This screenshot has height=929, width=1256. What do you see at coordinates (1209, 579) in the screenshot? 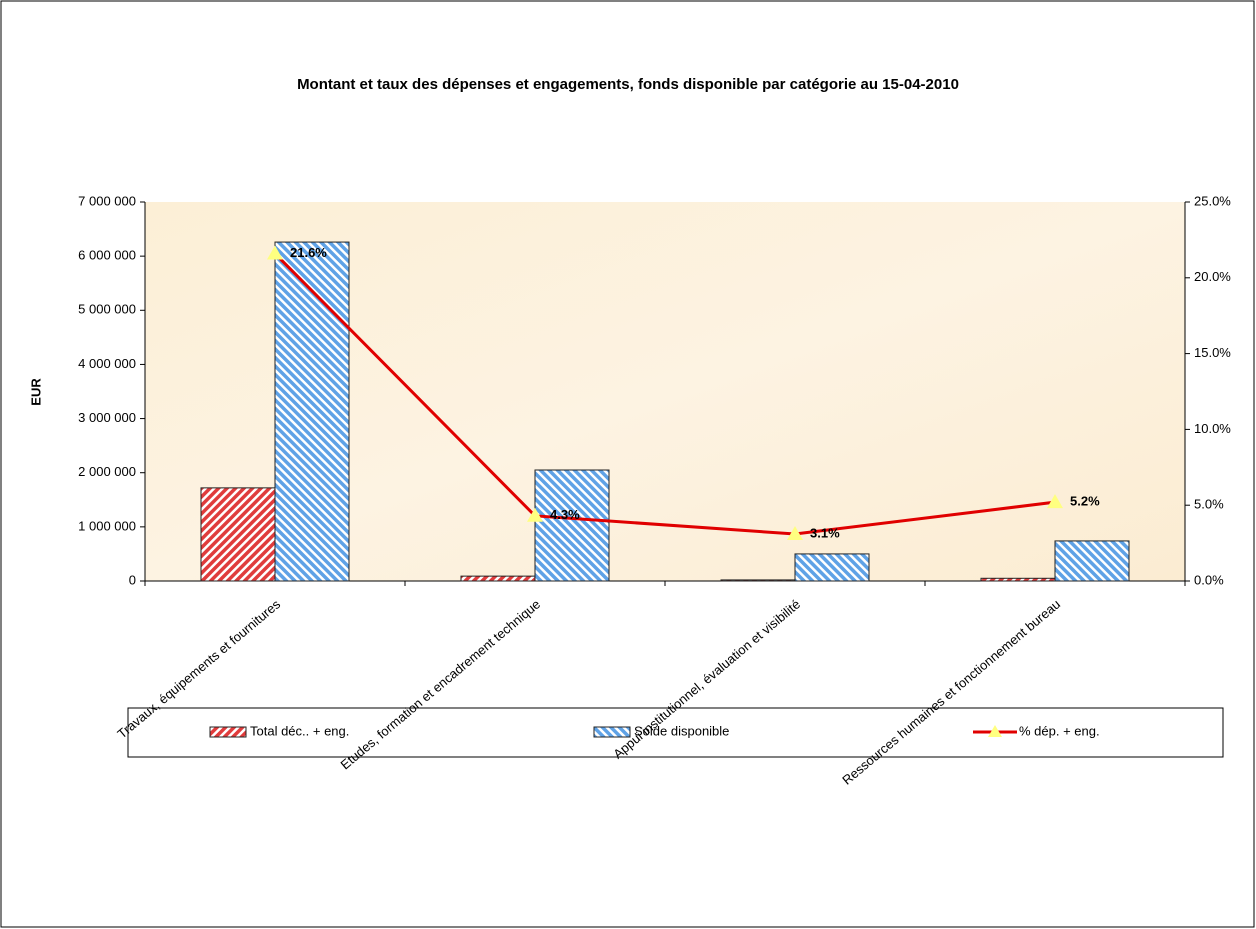
I see `y2-tick-label: 0.0%` at bounding box center [1209, 579].